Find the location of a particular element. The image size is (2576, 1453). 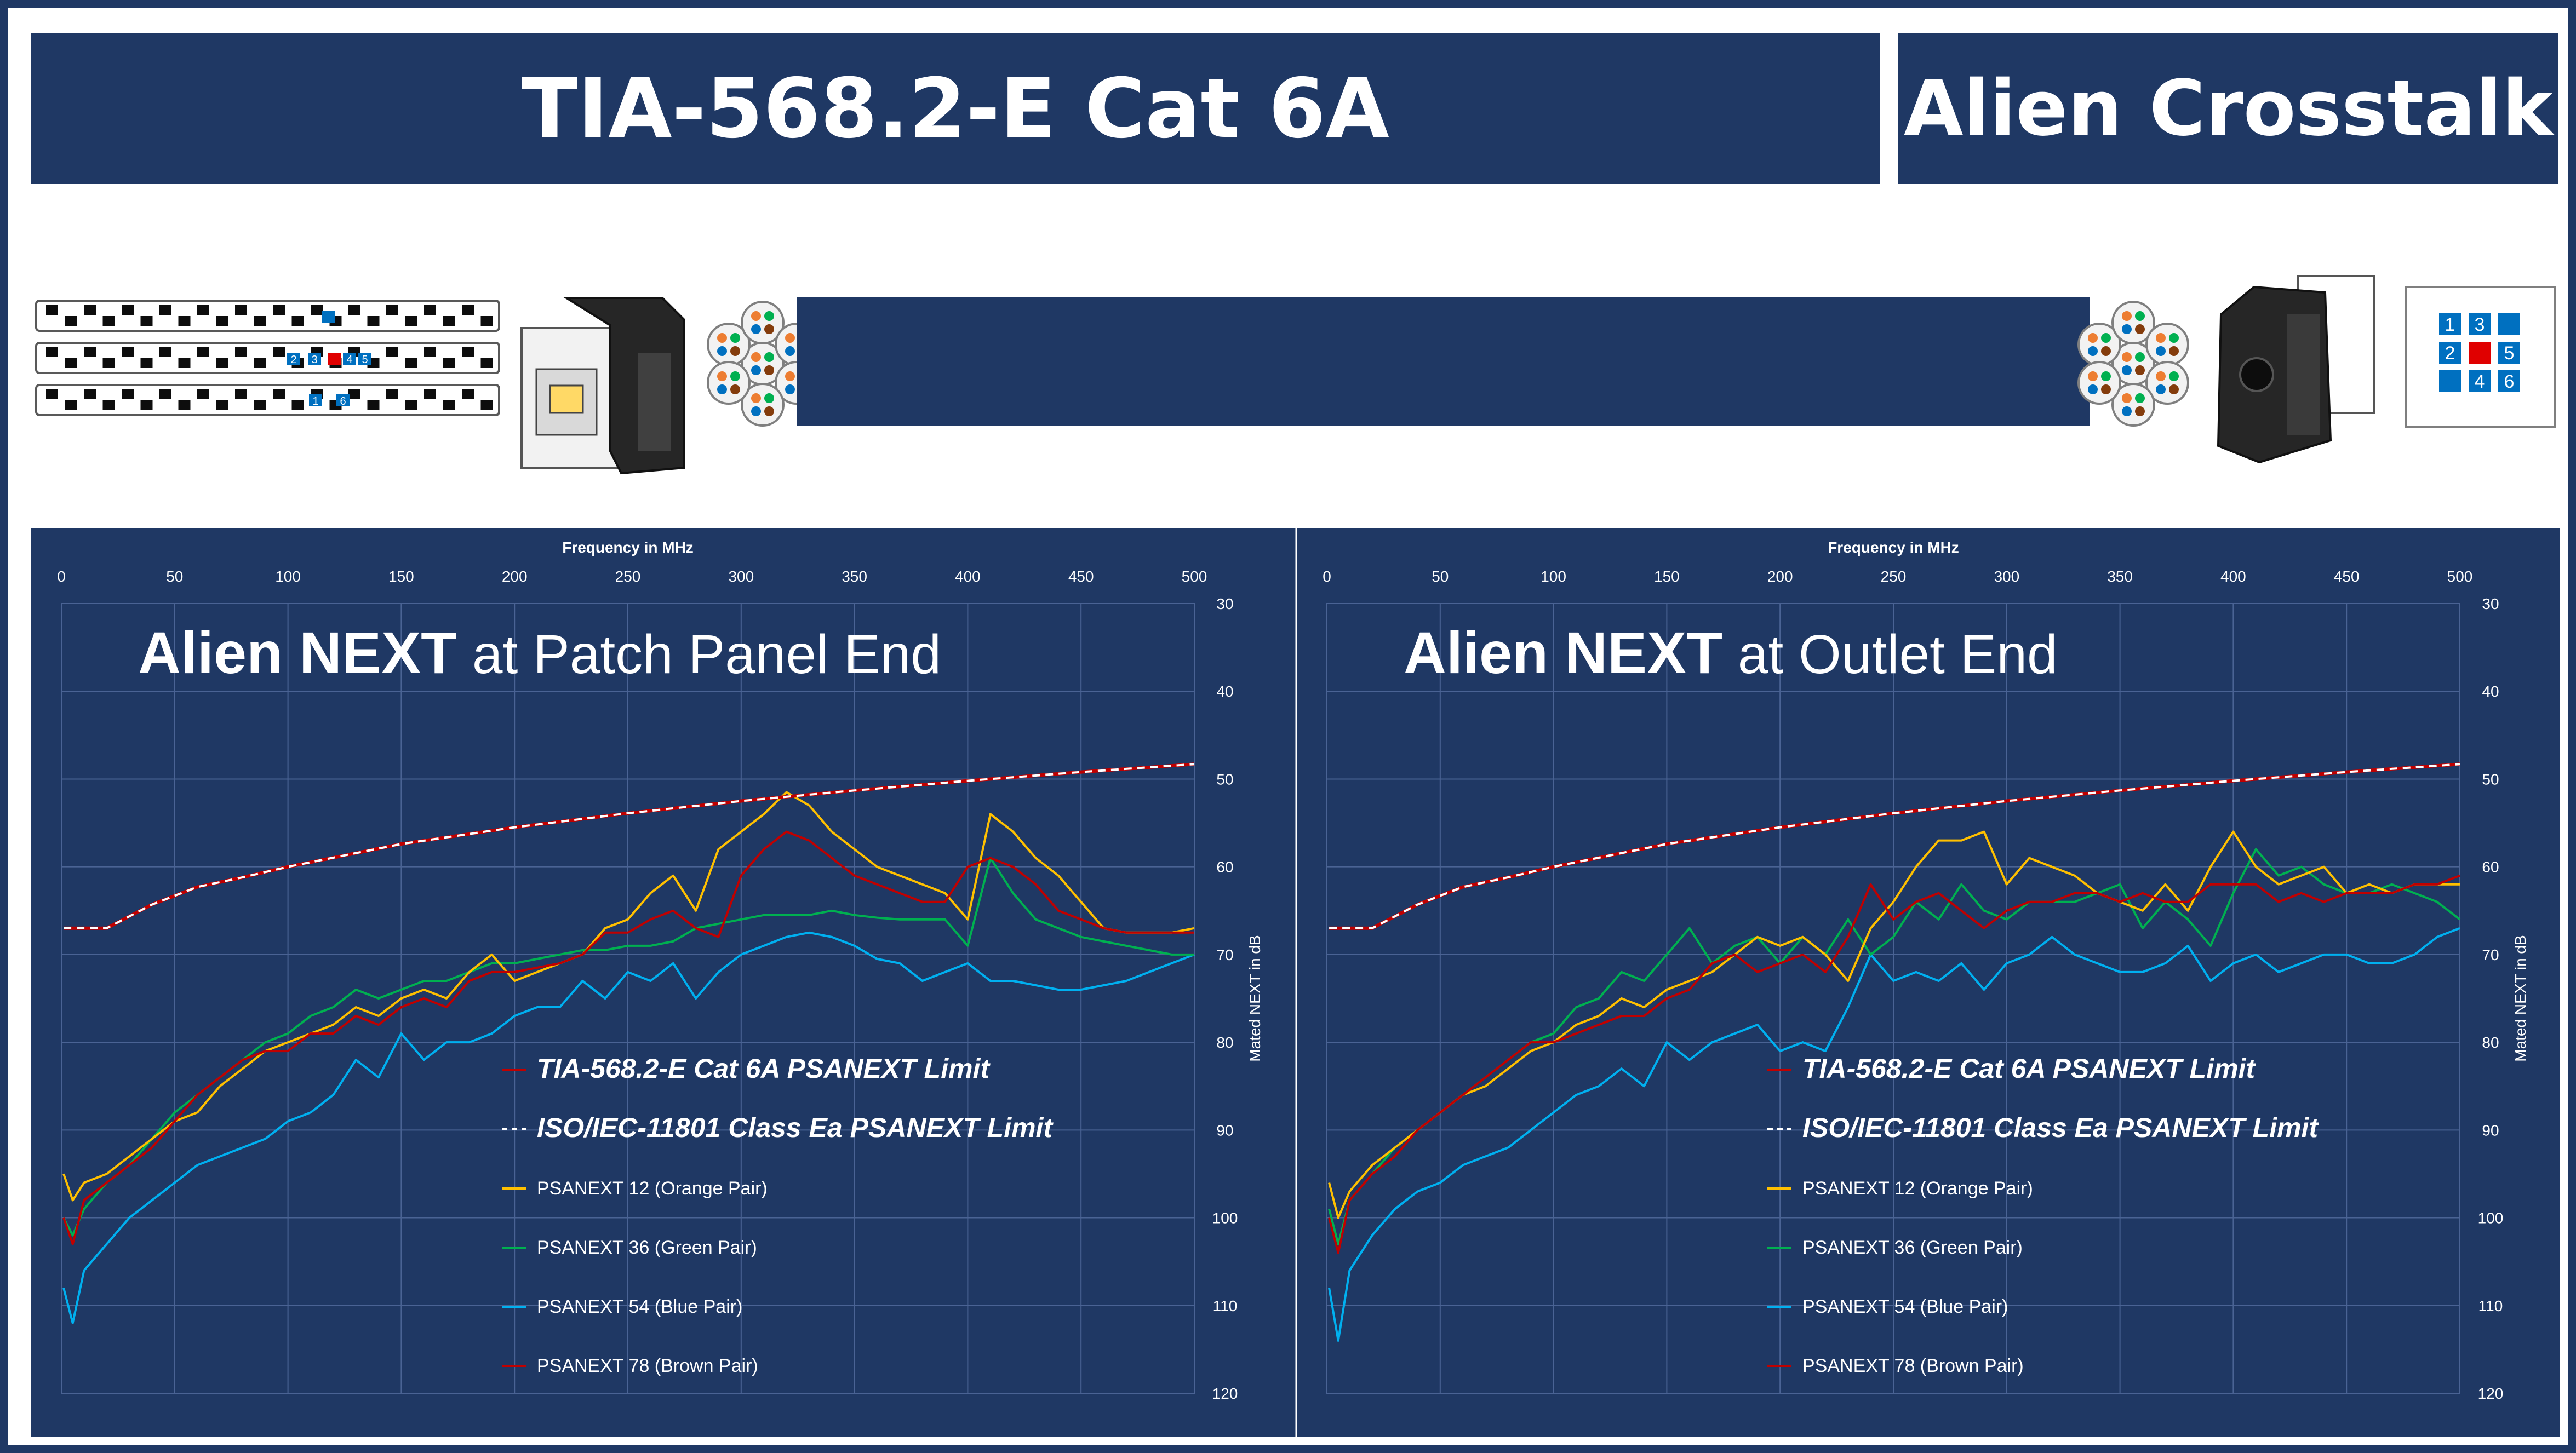

port-number: 1 is located at coordinates (315, 401).